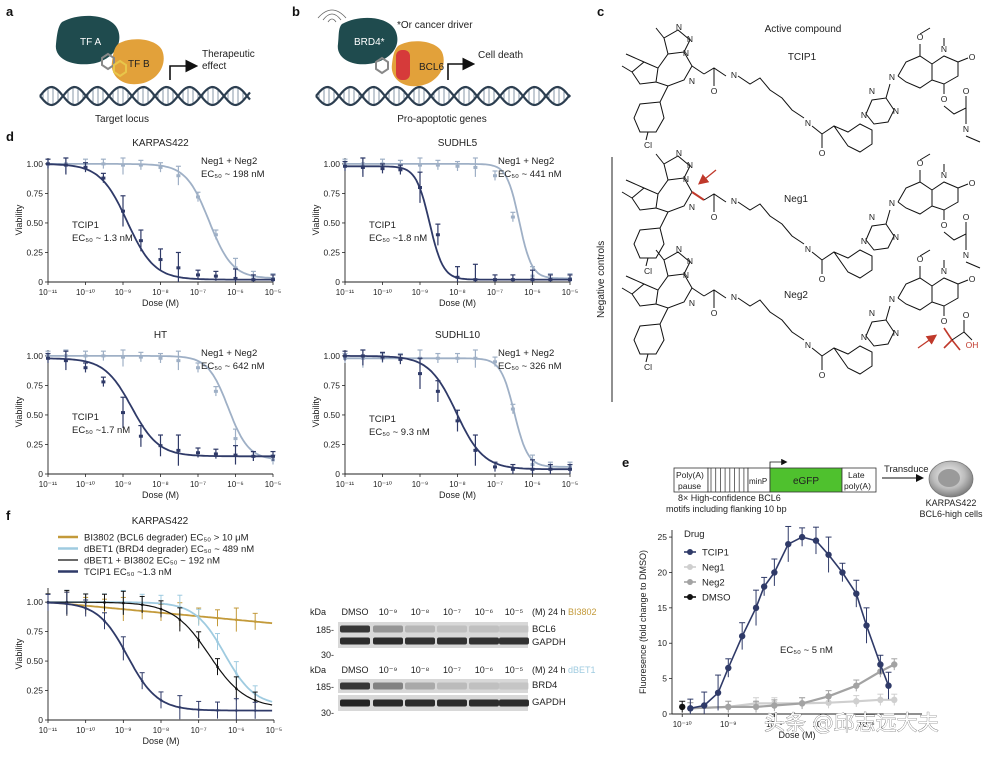 This screenshot has height=757, width=997. What do you see at coordinates (690, 567) in the screenshot?
I see `legend-marker-neg1` at bounding box center [690, 567].